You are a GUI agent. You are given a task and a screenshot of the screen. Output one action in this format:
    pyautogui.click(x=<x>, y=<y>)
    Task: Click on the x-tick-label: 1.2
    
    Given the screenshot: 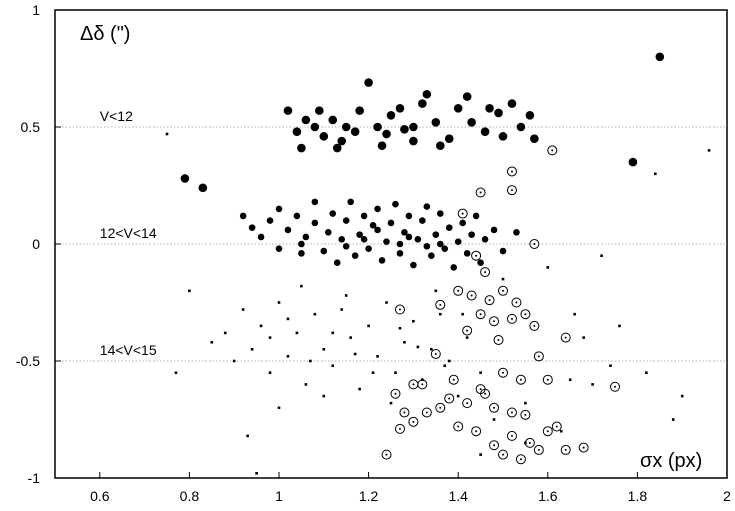 What is the action you would take?
    pyautogui.click(x=369, y=496)
    